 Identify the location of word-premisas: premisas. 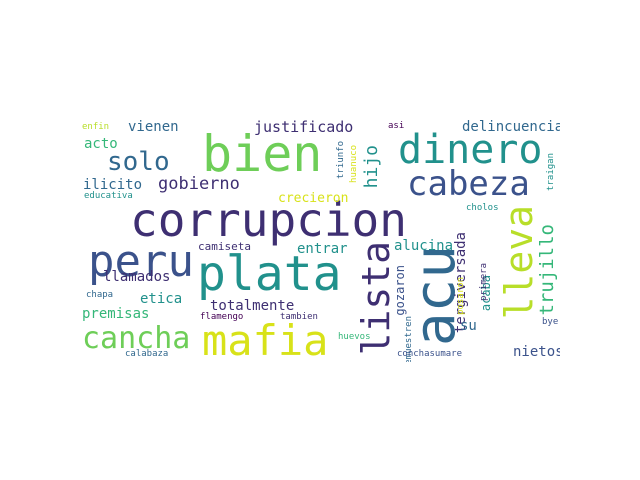
(116, 314).